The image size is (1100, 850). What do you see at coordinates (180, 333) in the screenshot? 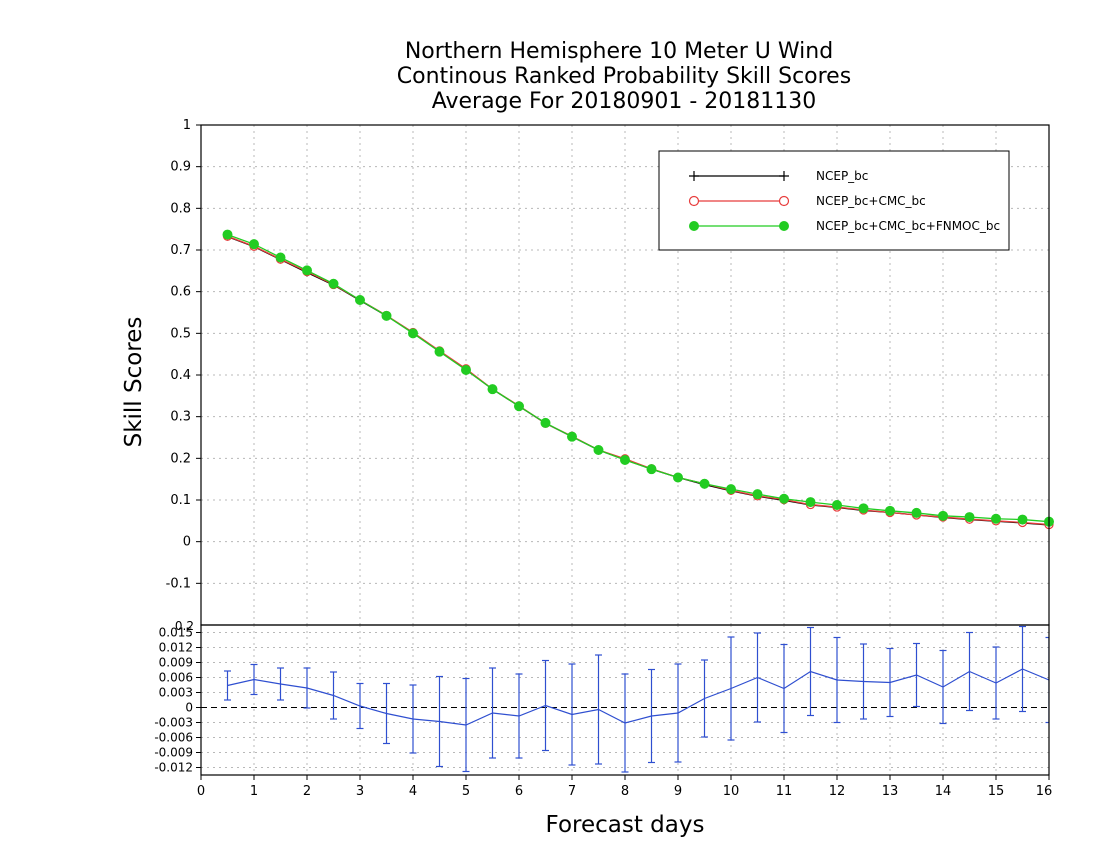
I see `upper-y-tick-label: 0.5` at bounding box center [180, 333].